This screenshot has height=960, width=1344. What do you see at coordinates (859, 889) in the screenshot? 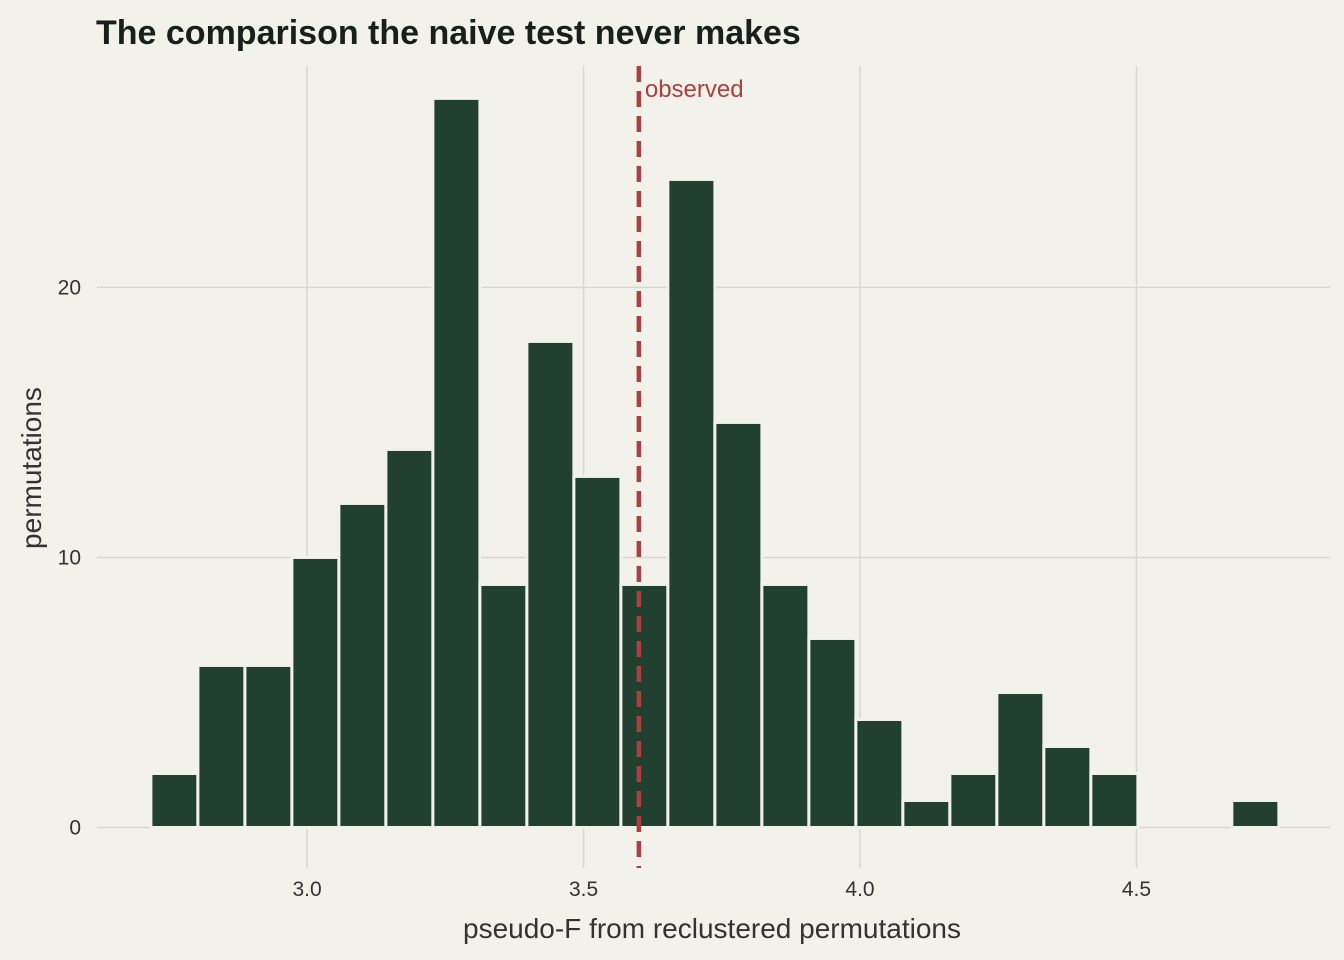
I see `x-tick-label: 4.0` at bounding box center [859, 889].